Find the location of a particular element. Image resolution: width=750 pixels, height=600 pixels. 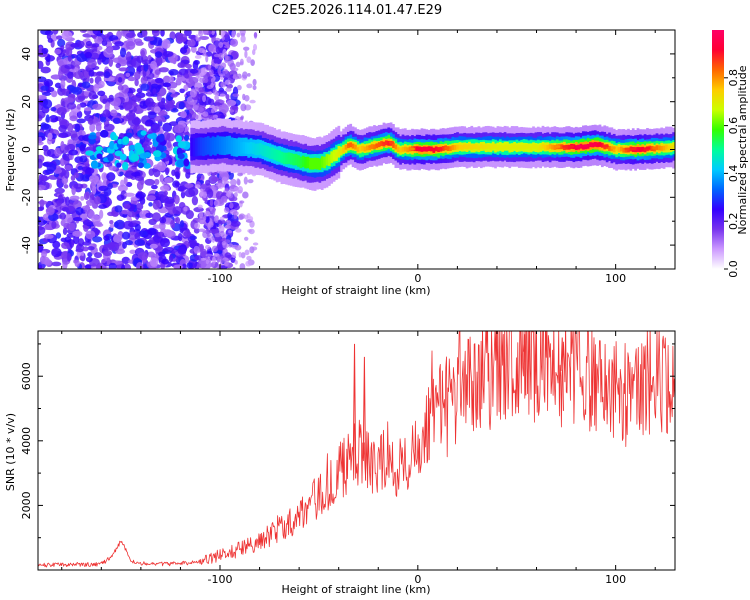

noise-cluster-blob is located at coordinates (119, 165).